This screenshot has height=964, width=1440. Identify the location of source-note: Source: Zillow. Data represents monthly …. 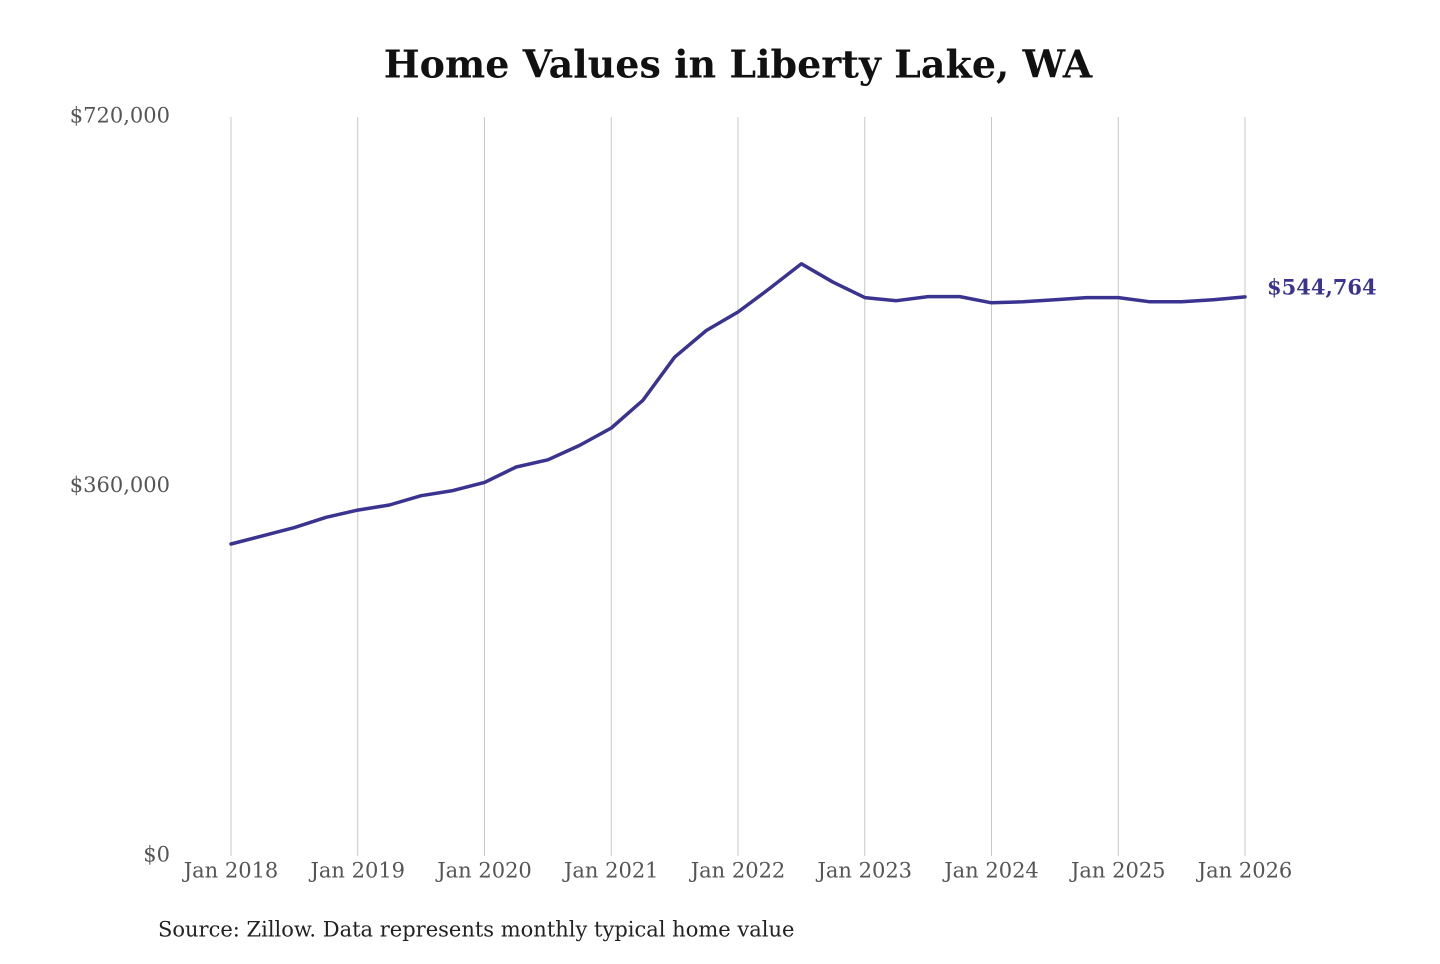
(476, 930).